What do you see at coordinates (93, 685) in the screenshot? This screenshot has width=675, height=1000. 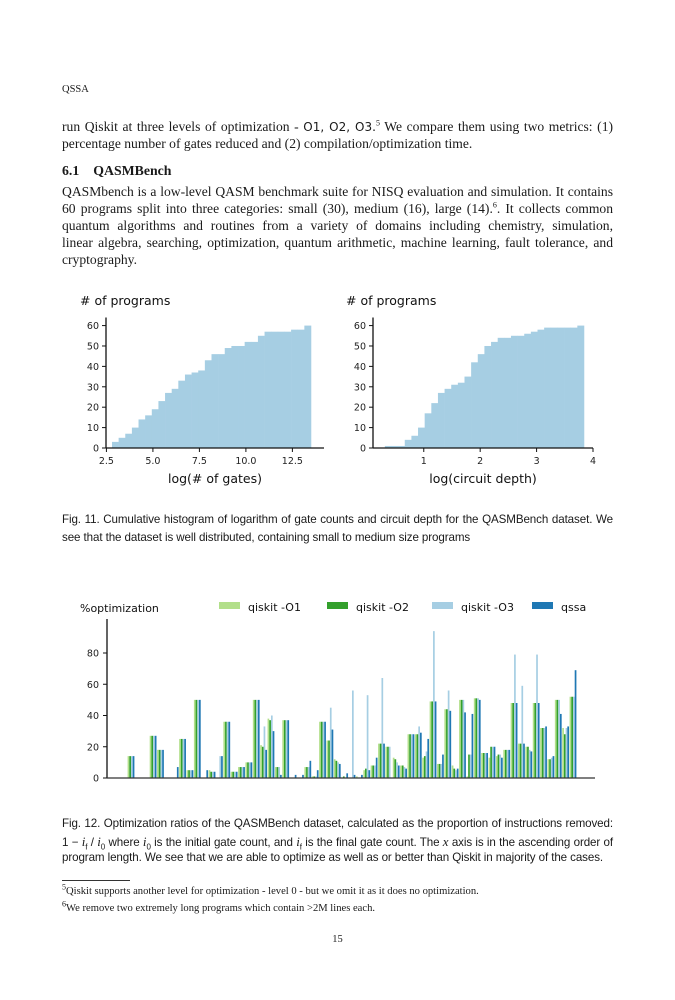 I see `y-tick-label: 60` at bounding box center [93, 685].